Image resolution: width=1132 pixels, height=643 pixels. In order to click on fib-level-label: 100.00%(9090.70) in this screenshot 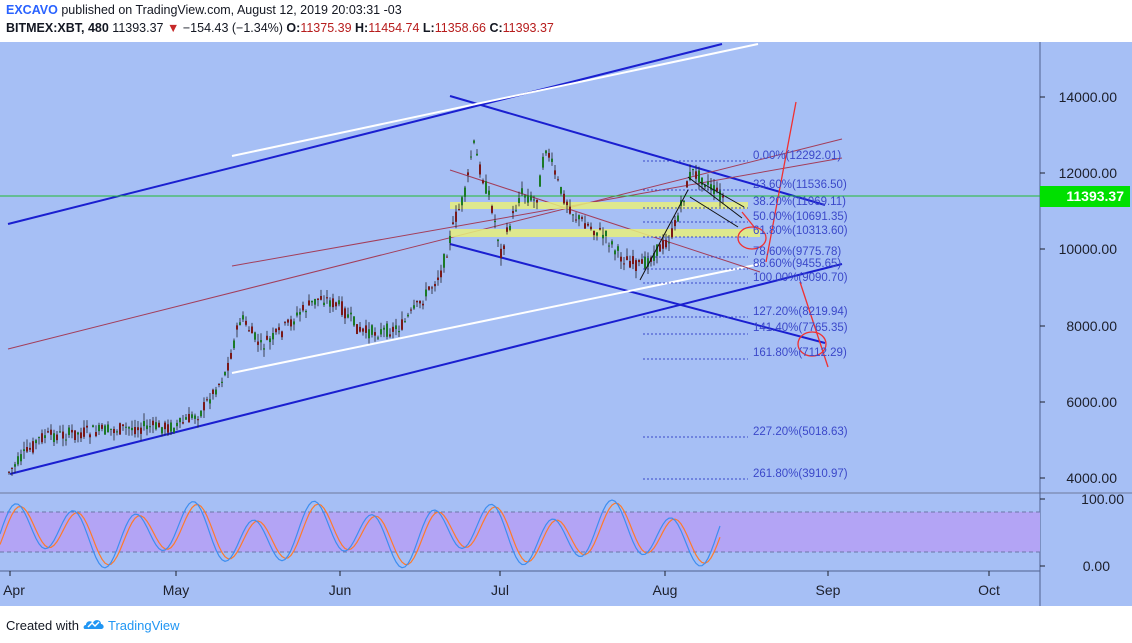, I will do `click(800, 278)`.